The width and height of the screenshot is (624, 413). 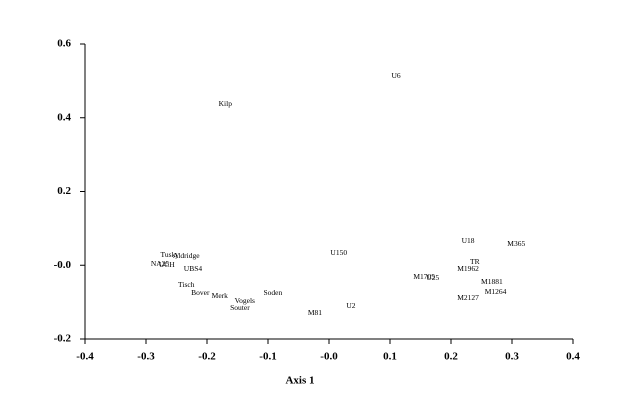 What do you see at coordinates (63, 265) in the screenshot?
I see `y-tick-label: -0.0` at bounding box center [63, 265].